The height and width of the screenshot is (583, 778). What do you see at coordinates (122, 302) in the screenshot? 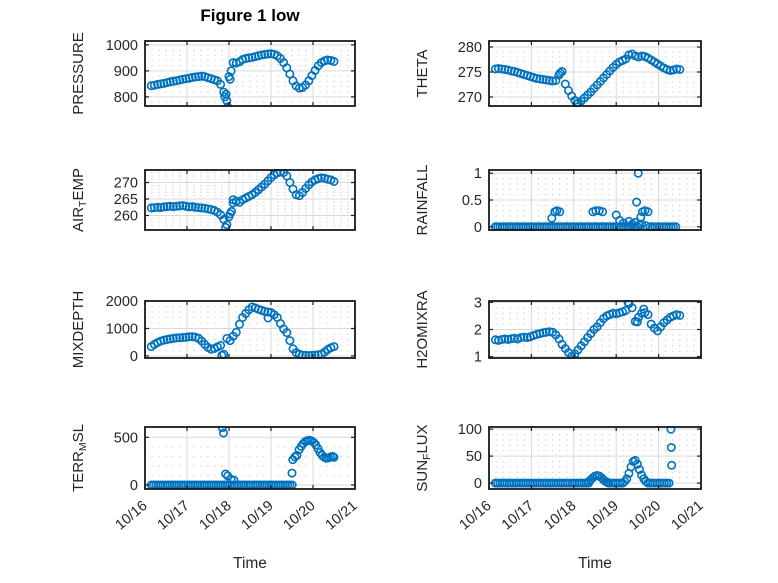
I see `y-tick-label: 2000` at bounding box center [122, 302].